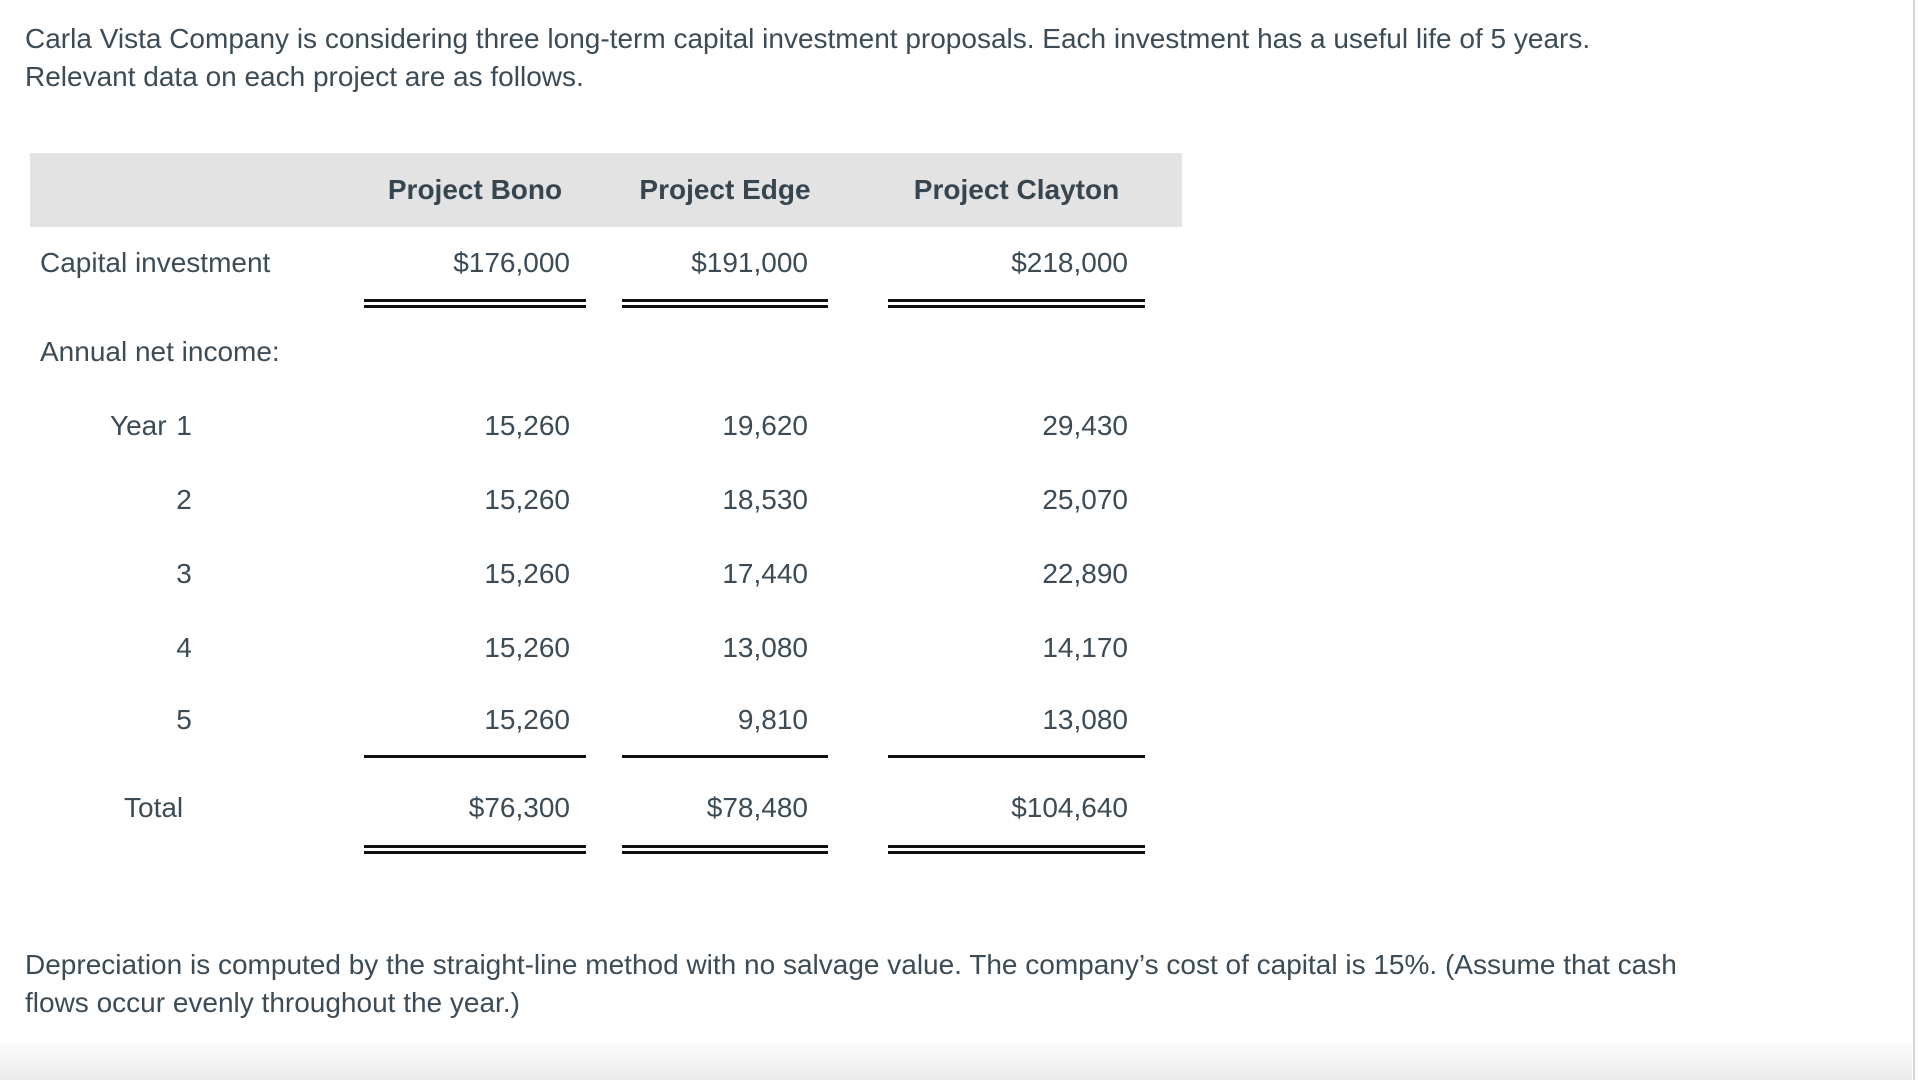  Describe the element at coordinates (1085, 719) in the screenshot. I see `year5-clayton: 13,080` at that location.